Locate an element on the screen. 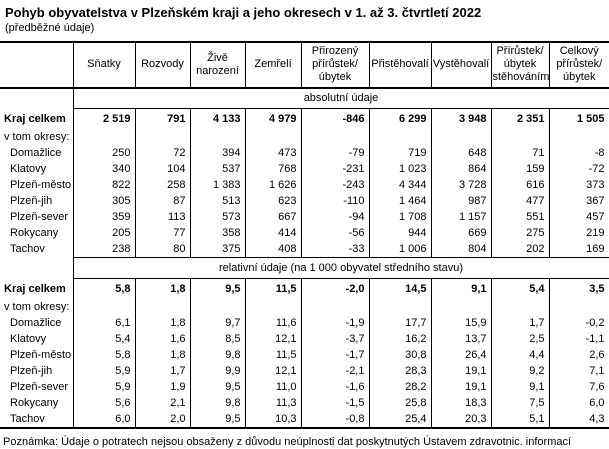 The height and width of the screenshot is (449, 609). table-row-subhead-rel: v tom okresy: is located at coordinates (304, 307).